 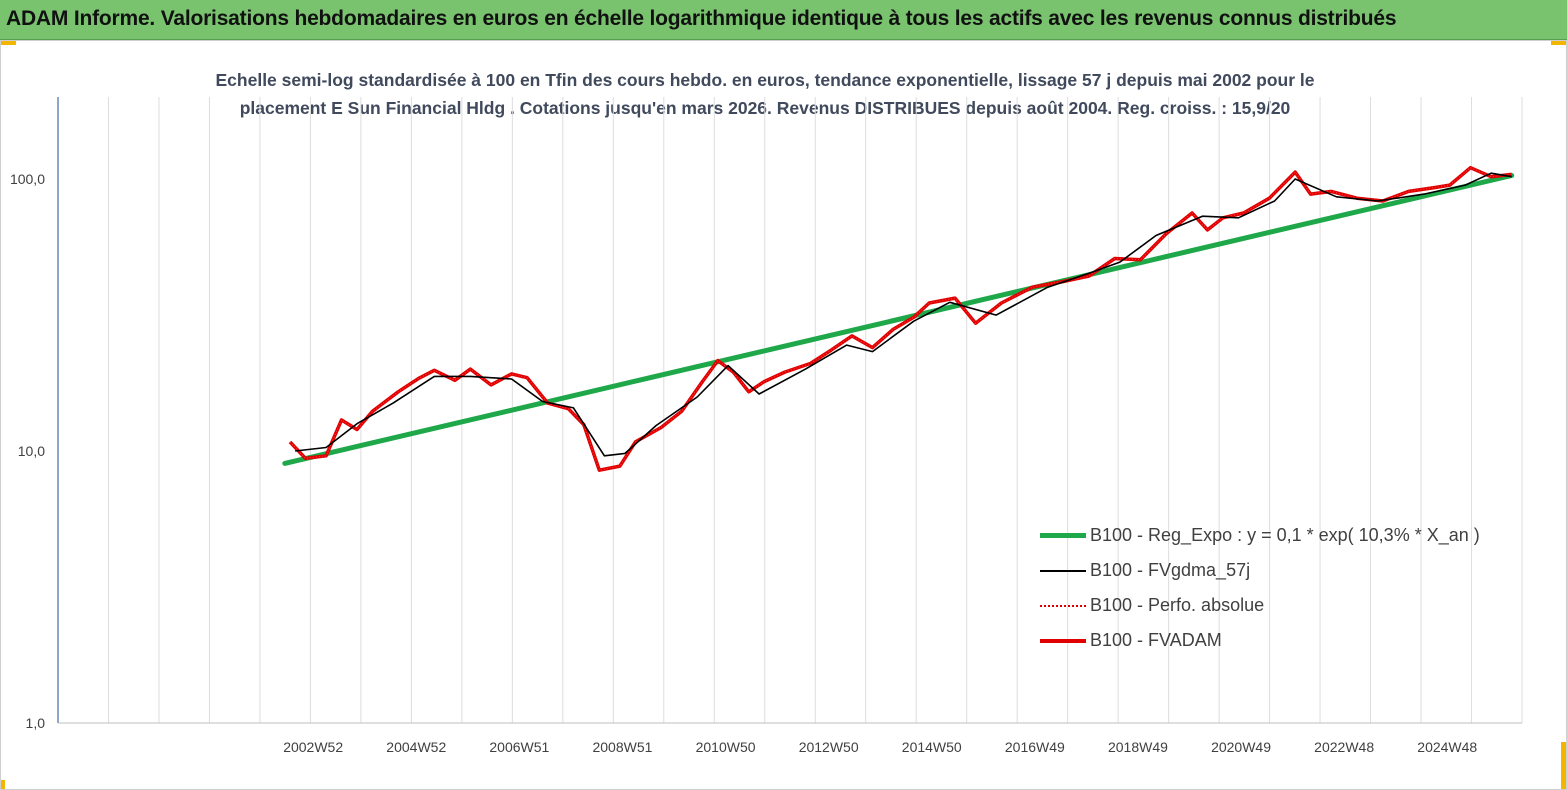 What do you see at coordinates (27, 179) in the screenshot?
I see `y-tick-label: 100,0` at bounding box center [27, 179].